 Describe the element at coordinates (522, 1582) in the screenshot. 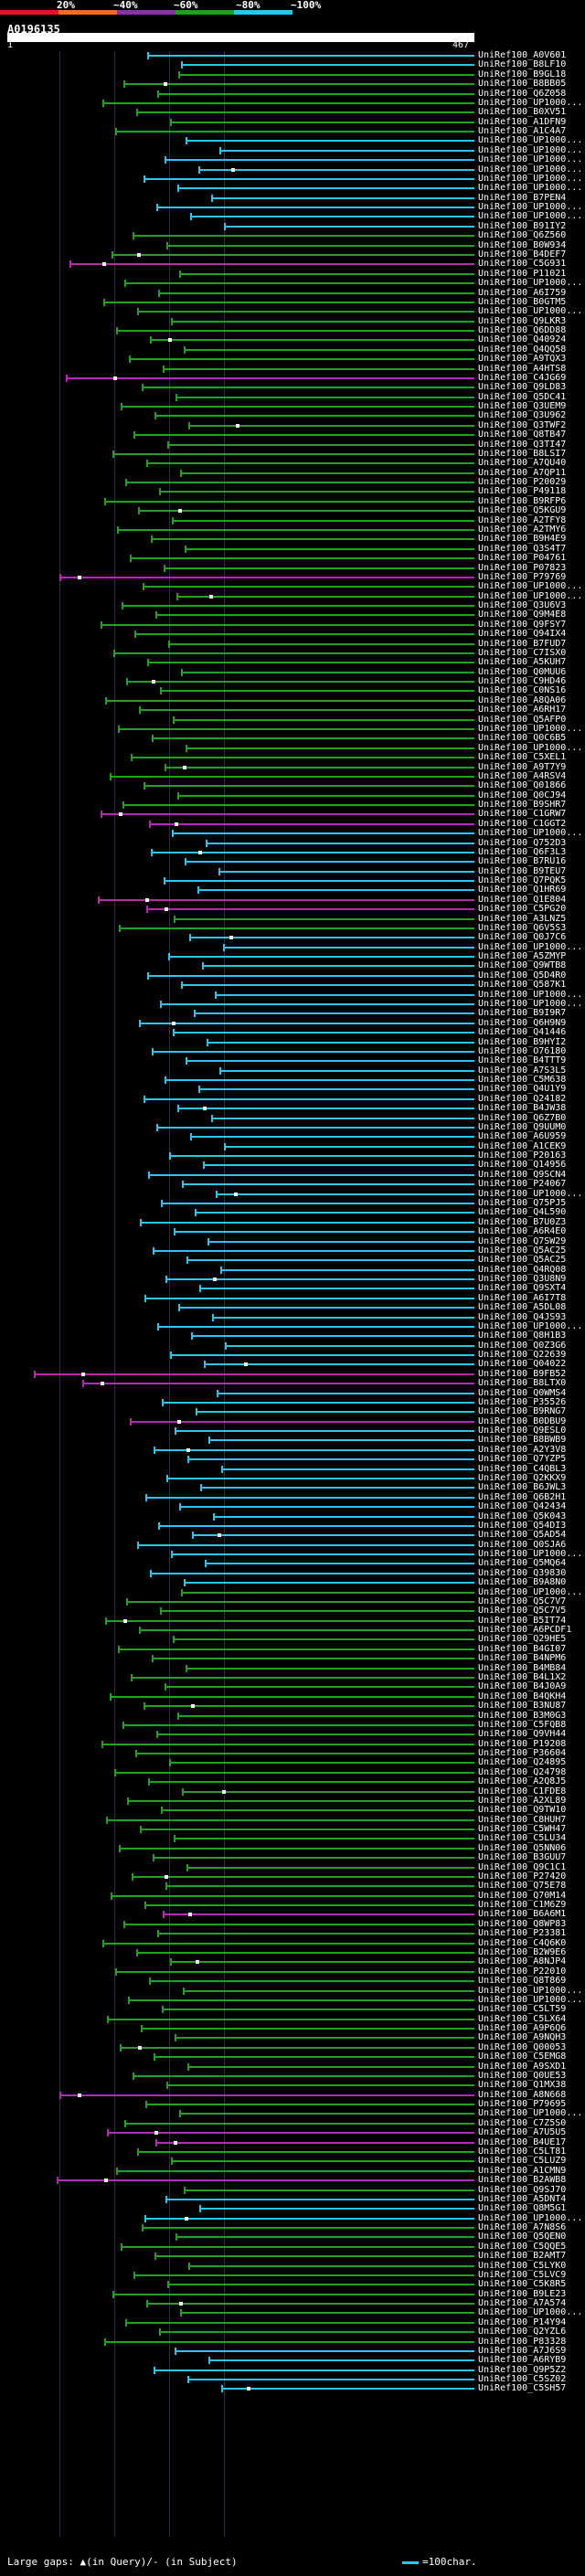

I see `hit-label: UniRef100_B9A8N0` at that location.